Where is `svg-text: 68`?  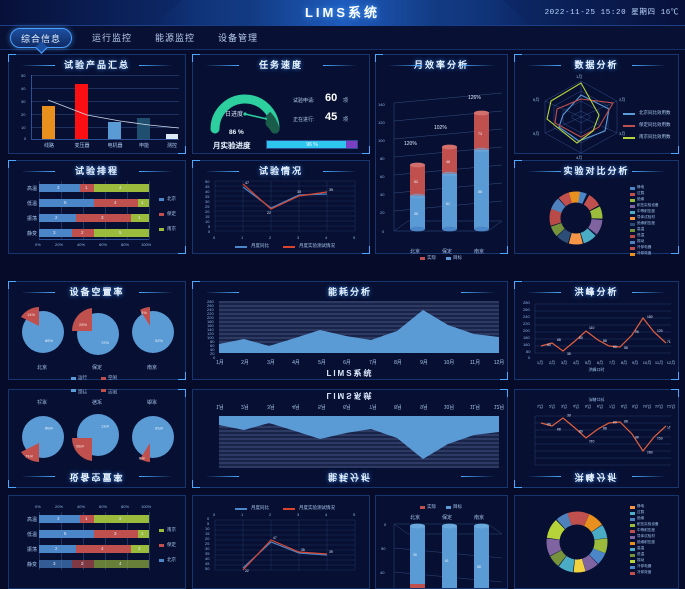
svg-text: 68 is located at coordinates (559, 340).